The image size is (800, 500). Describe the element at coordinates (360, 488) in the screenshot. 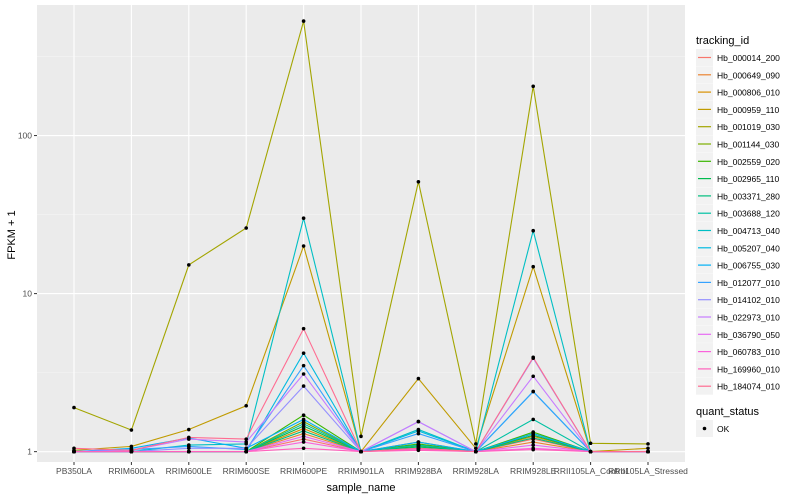

I see `x-axis-title: sample_name` at that location.